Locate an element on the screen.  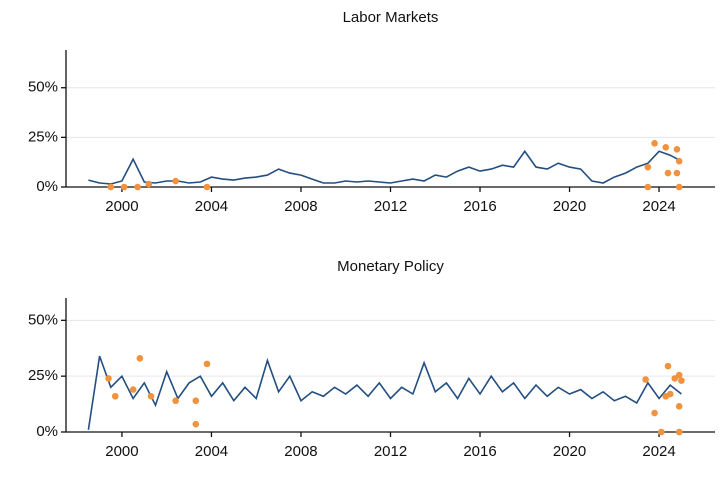
chart-title: Monetary Policy is located at coordinates (390, 266).